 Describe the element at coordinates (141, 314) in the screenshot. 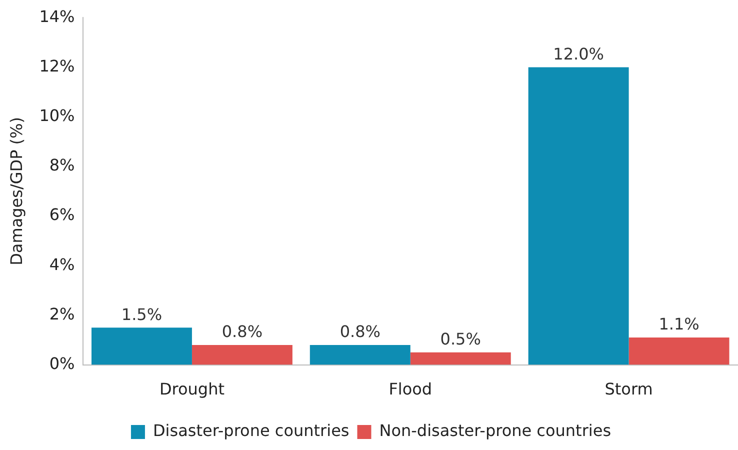

I see `data-label: 1.5%` at that location.